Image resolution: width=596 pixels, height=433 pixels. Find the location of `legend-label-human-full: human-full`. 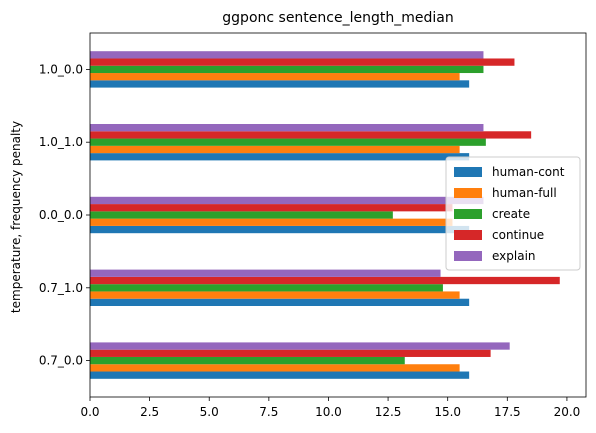

legend-label-human-full: human-full is located at coordinates (524, 193).